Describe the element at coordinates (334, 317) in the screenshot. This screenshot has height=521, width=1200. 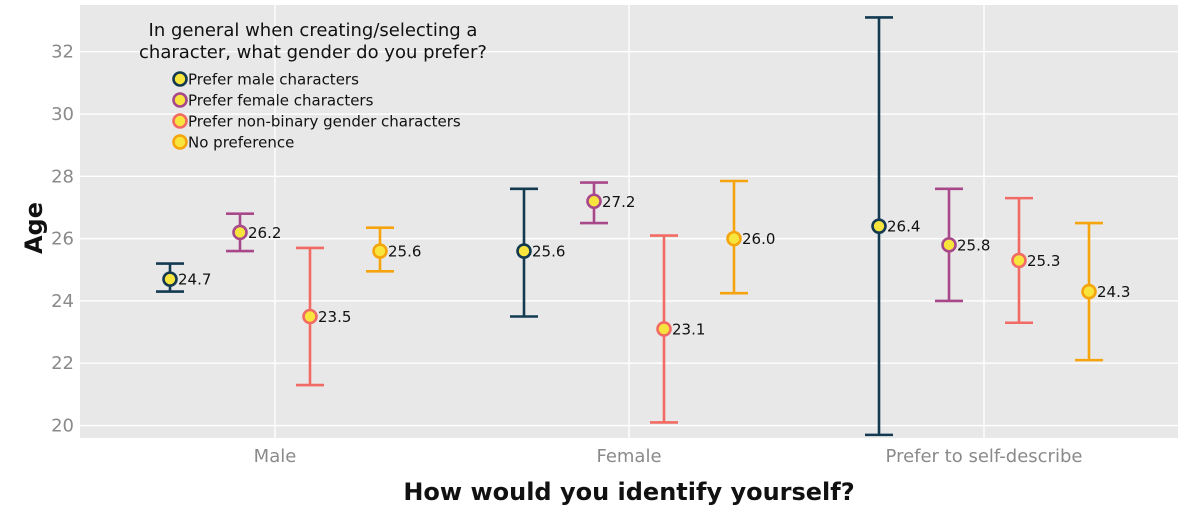
I see `data-label: 23.5` at that location.